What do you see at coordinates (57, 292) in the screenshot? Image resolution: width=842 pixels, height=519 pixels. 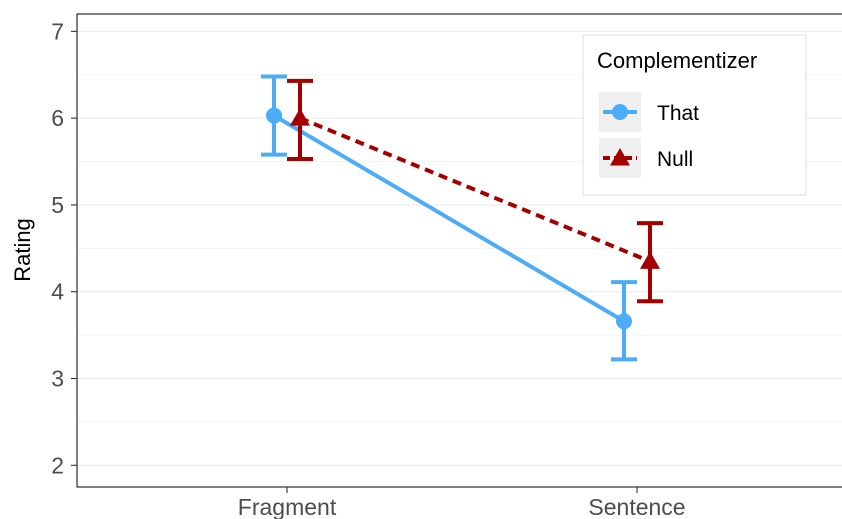 I see `y-tick-label: 4` at bounding box center [57, 292].